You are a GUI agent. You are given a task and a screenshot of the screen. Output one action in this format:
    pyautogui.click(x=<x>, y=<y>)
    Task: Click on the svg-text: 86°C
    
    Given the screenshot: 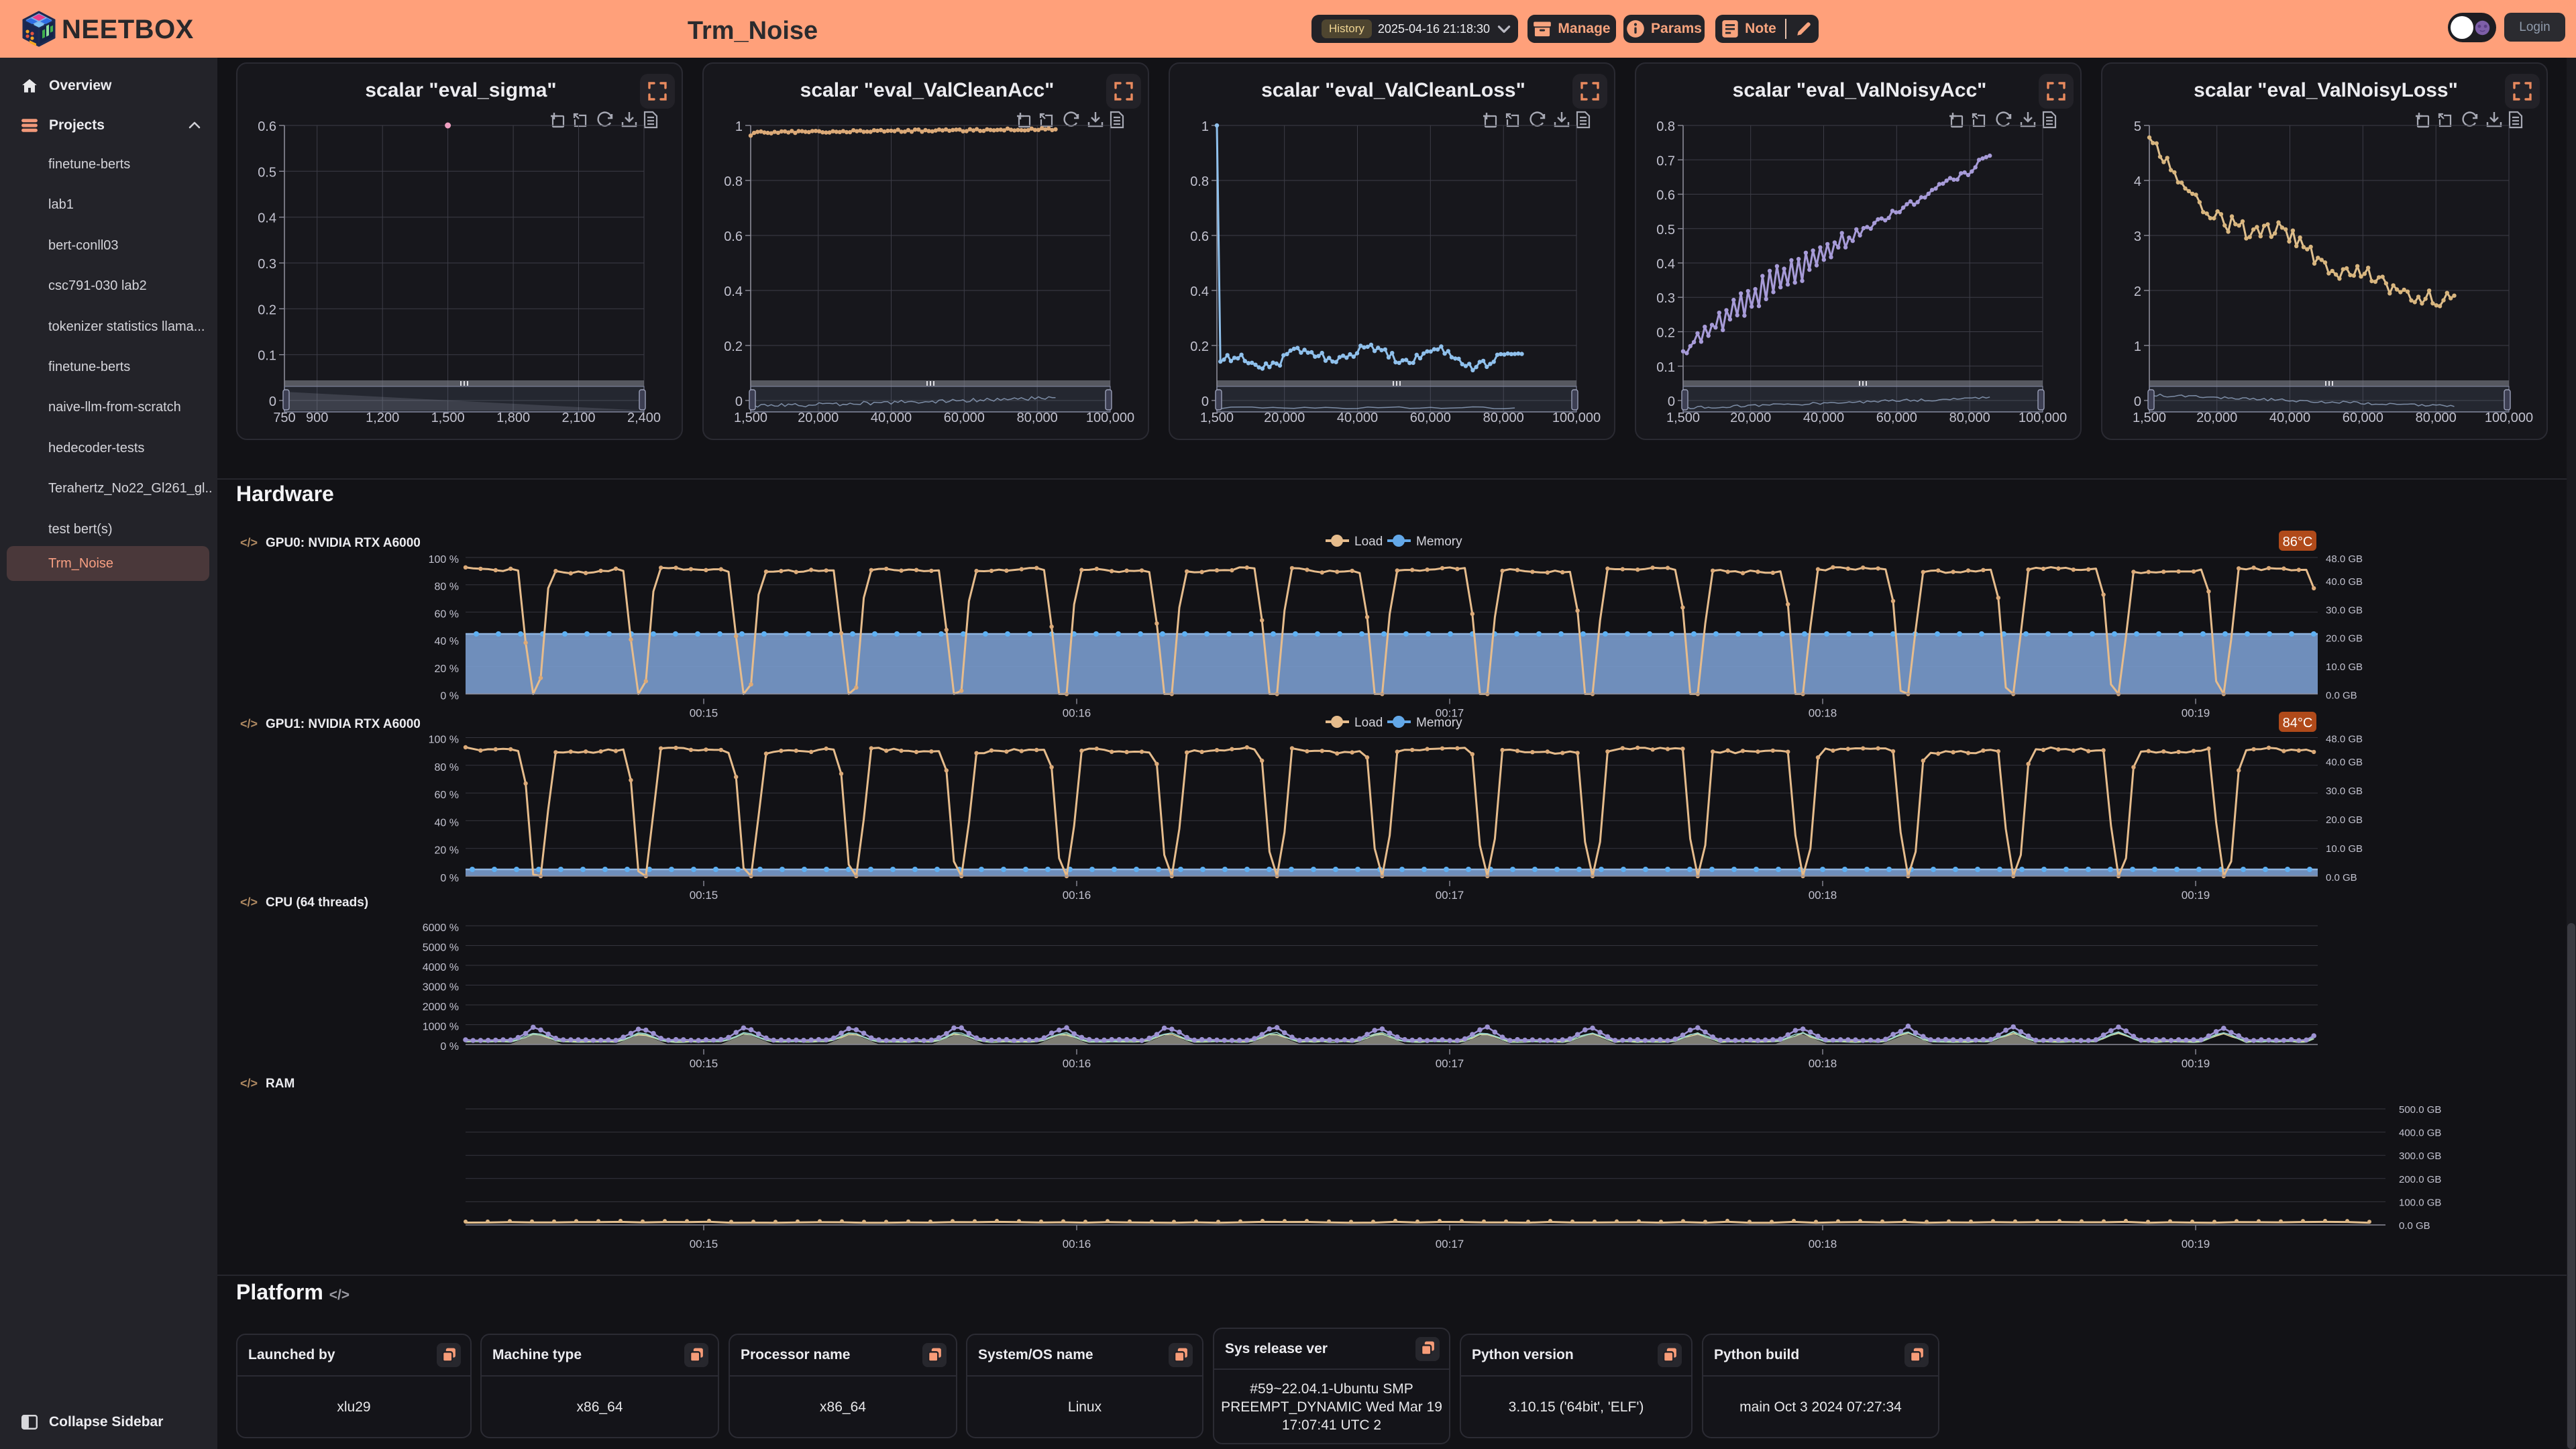 What is the action you would take?
    pyautogui.click(x=2298, y=542)
    